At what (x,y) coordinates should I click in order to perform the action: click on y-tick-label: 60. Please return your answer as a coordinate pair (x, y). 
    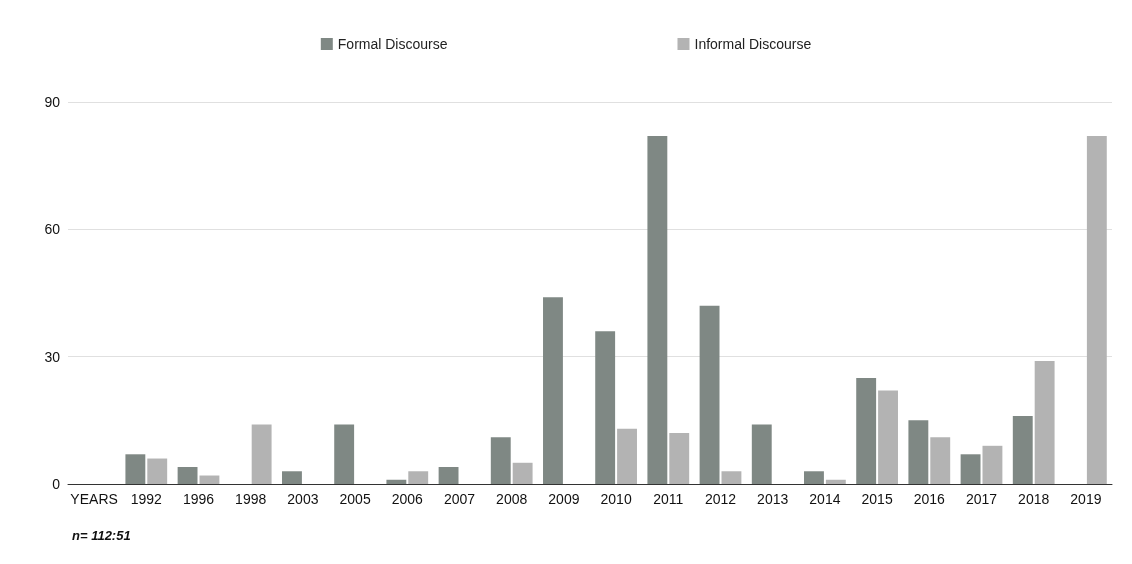
    Looking at the image, I should click on (52, 229).